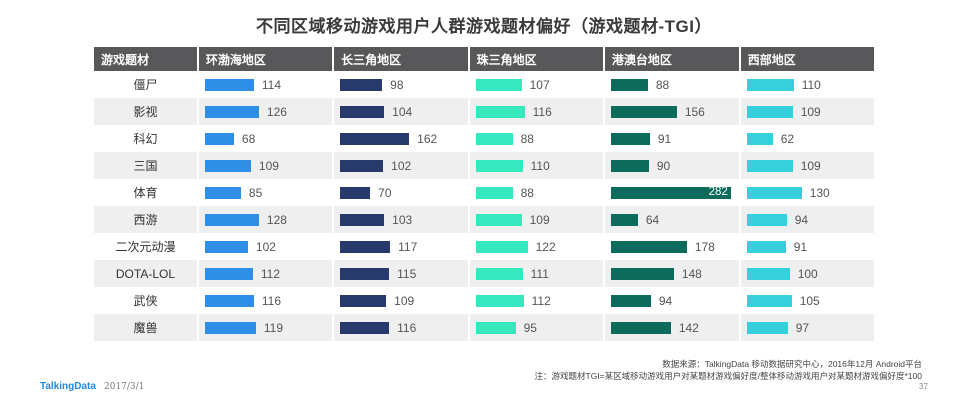 The image size is (968, 410). I want to click on tgi-value-label: 88, so click(527, 192).